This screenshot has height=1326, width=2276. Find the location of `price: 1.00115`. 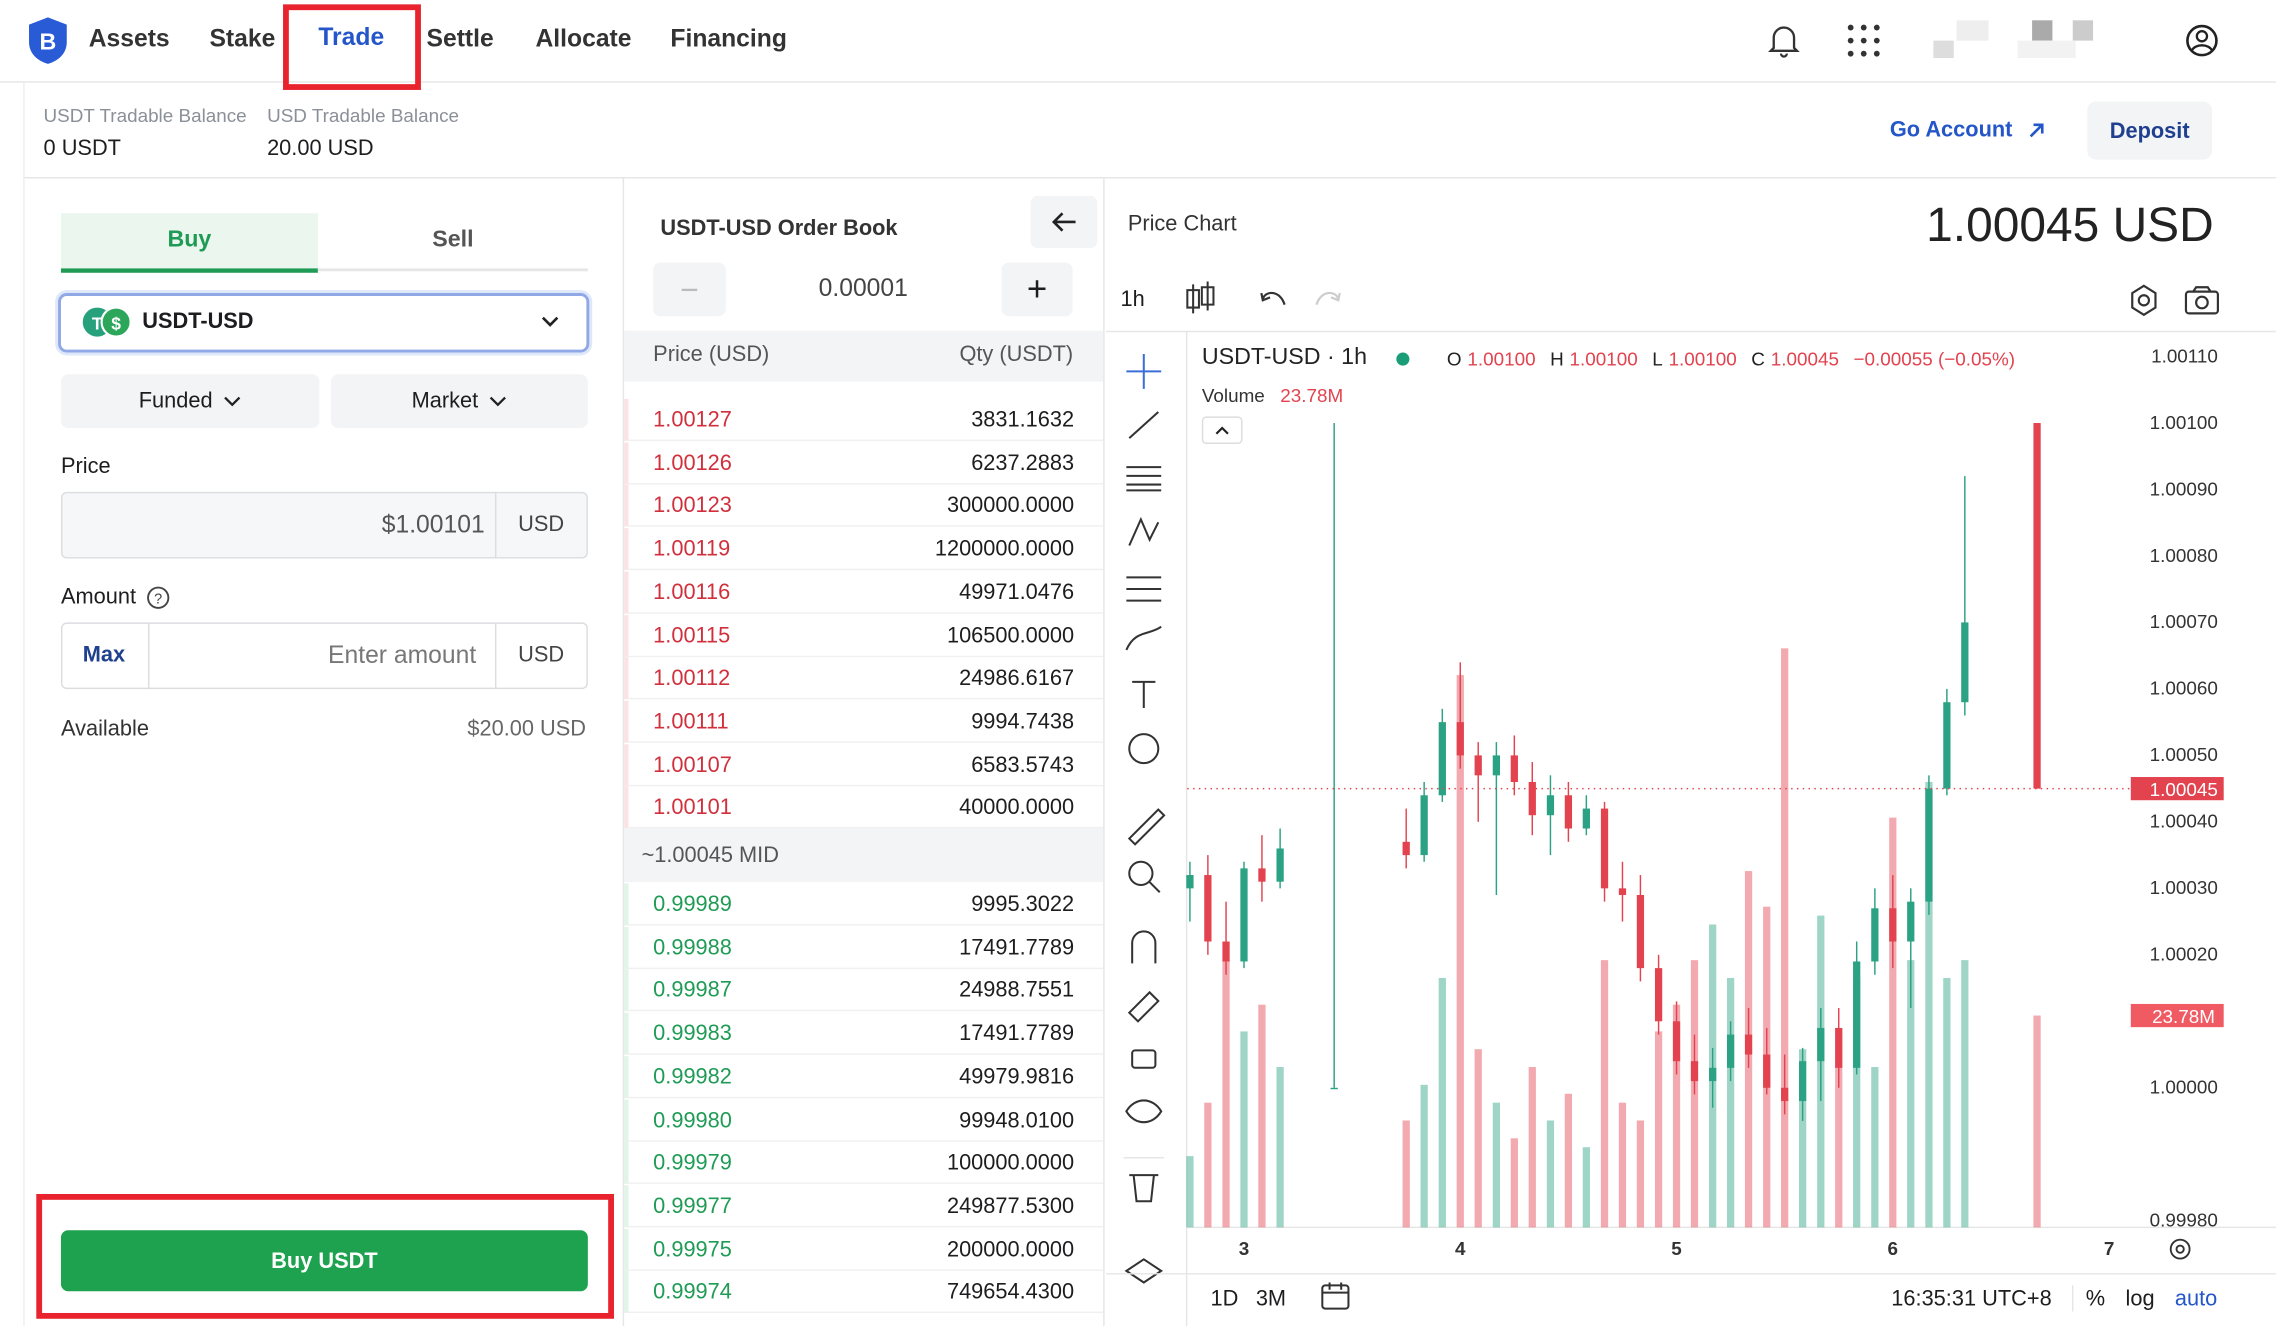

price: 1.00115 is located at coordinates (692, 635).